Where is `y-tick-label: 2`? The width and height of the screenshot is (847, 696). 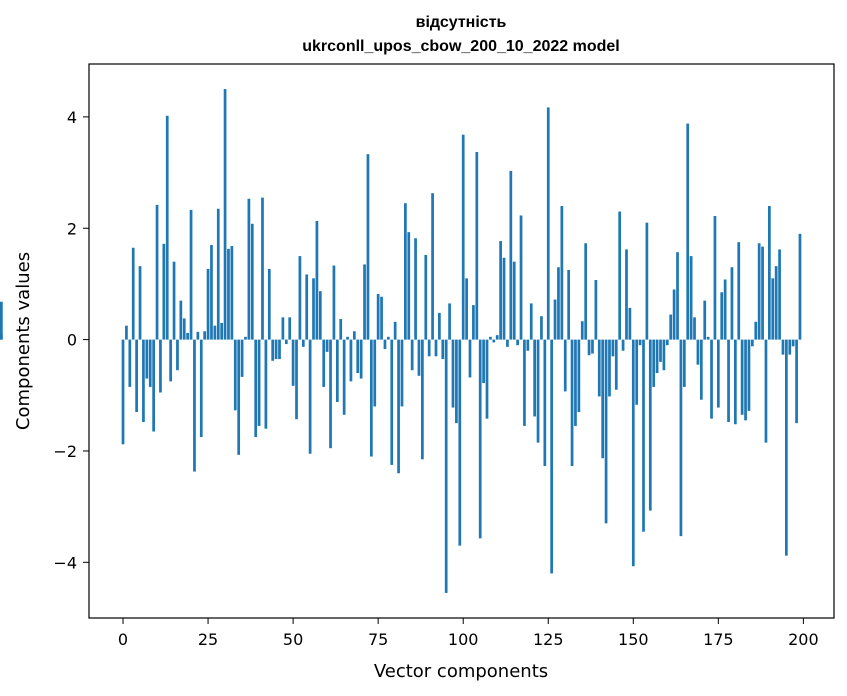
y-tick-label: 2 is located at coordinates (72, 228).